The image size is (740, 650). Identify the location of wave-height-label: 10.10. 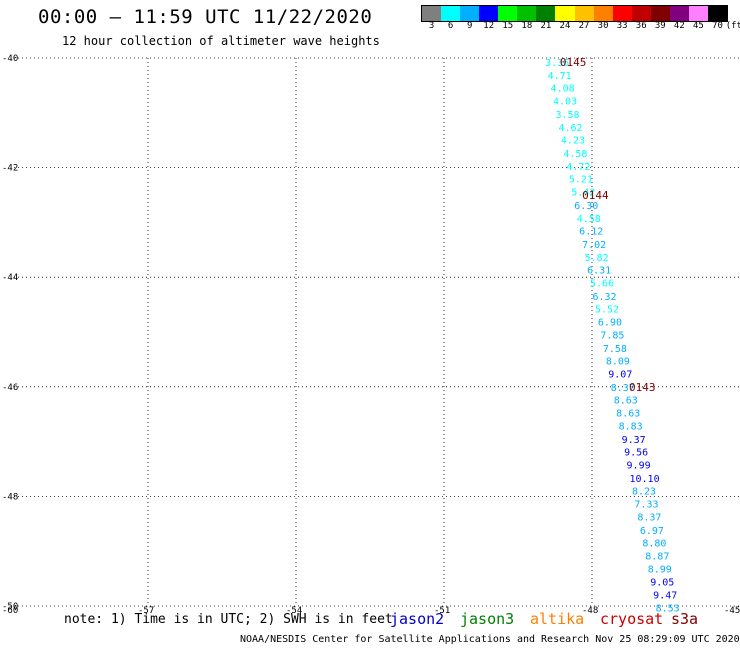
(644, 479).